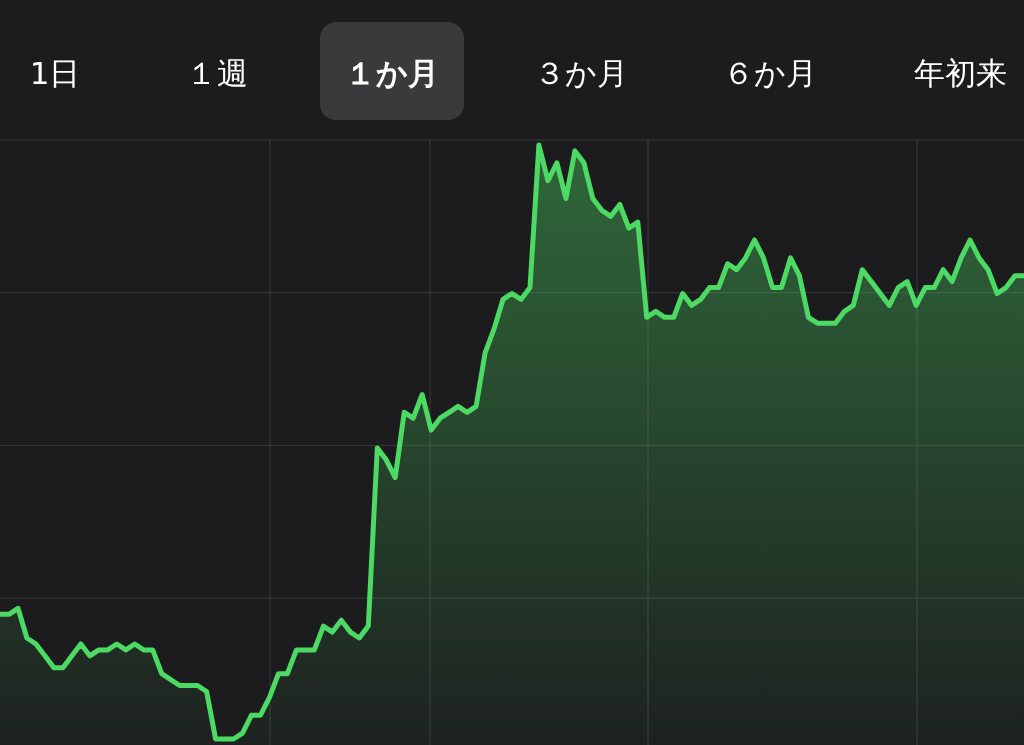  I want to click on text: ６か月, so click(770, 73).